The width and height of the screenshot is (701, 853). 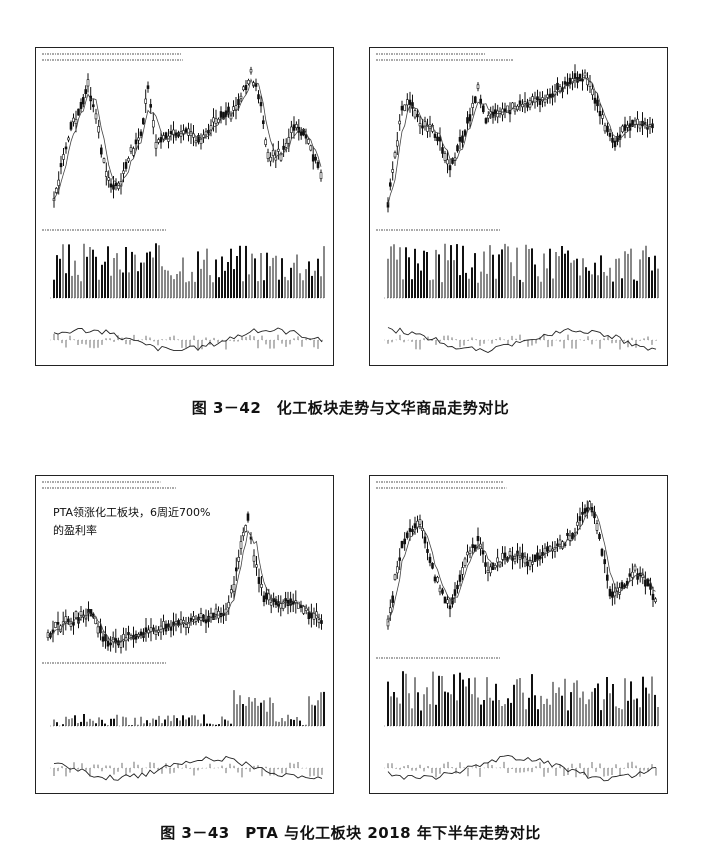 I want to click on pta-annotation-line2: 的盈利率, so click(x=75, y=530).